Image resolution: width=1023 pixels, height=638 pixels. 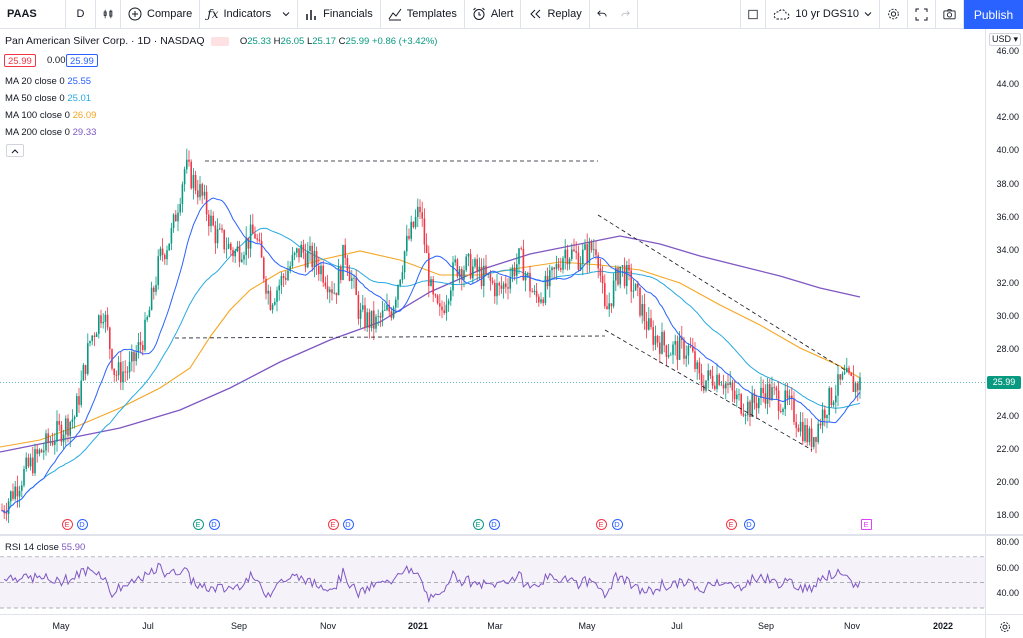 What do you see at coordinates (555, 14) in the screenshot?
I see `replay-button: Replay` at bounding box center [555, 14].